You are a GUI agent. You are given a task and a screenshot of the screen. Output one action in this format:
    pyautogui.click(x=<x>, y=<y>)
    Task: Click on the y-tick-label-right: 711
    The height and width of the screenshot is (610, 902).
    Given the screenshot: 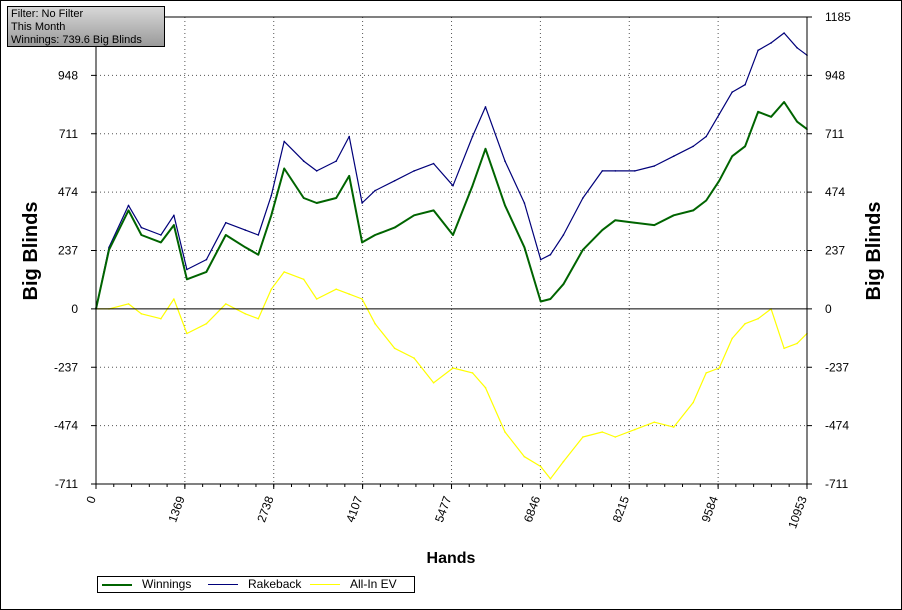 What is the action you would take?
    pyautogui.click(x=834, y=134)
    